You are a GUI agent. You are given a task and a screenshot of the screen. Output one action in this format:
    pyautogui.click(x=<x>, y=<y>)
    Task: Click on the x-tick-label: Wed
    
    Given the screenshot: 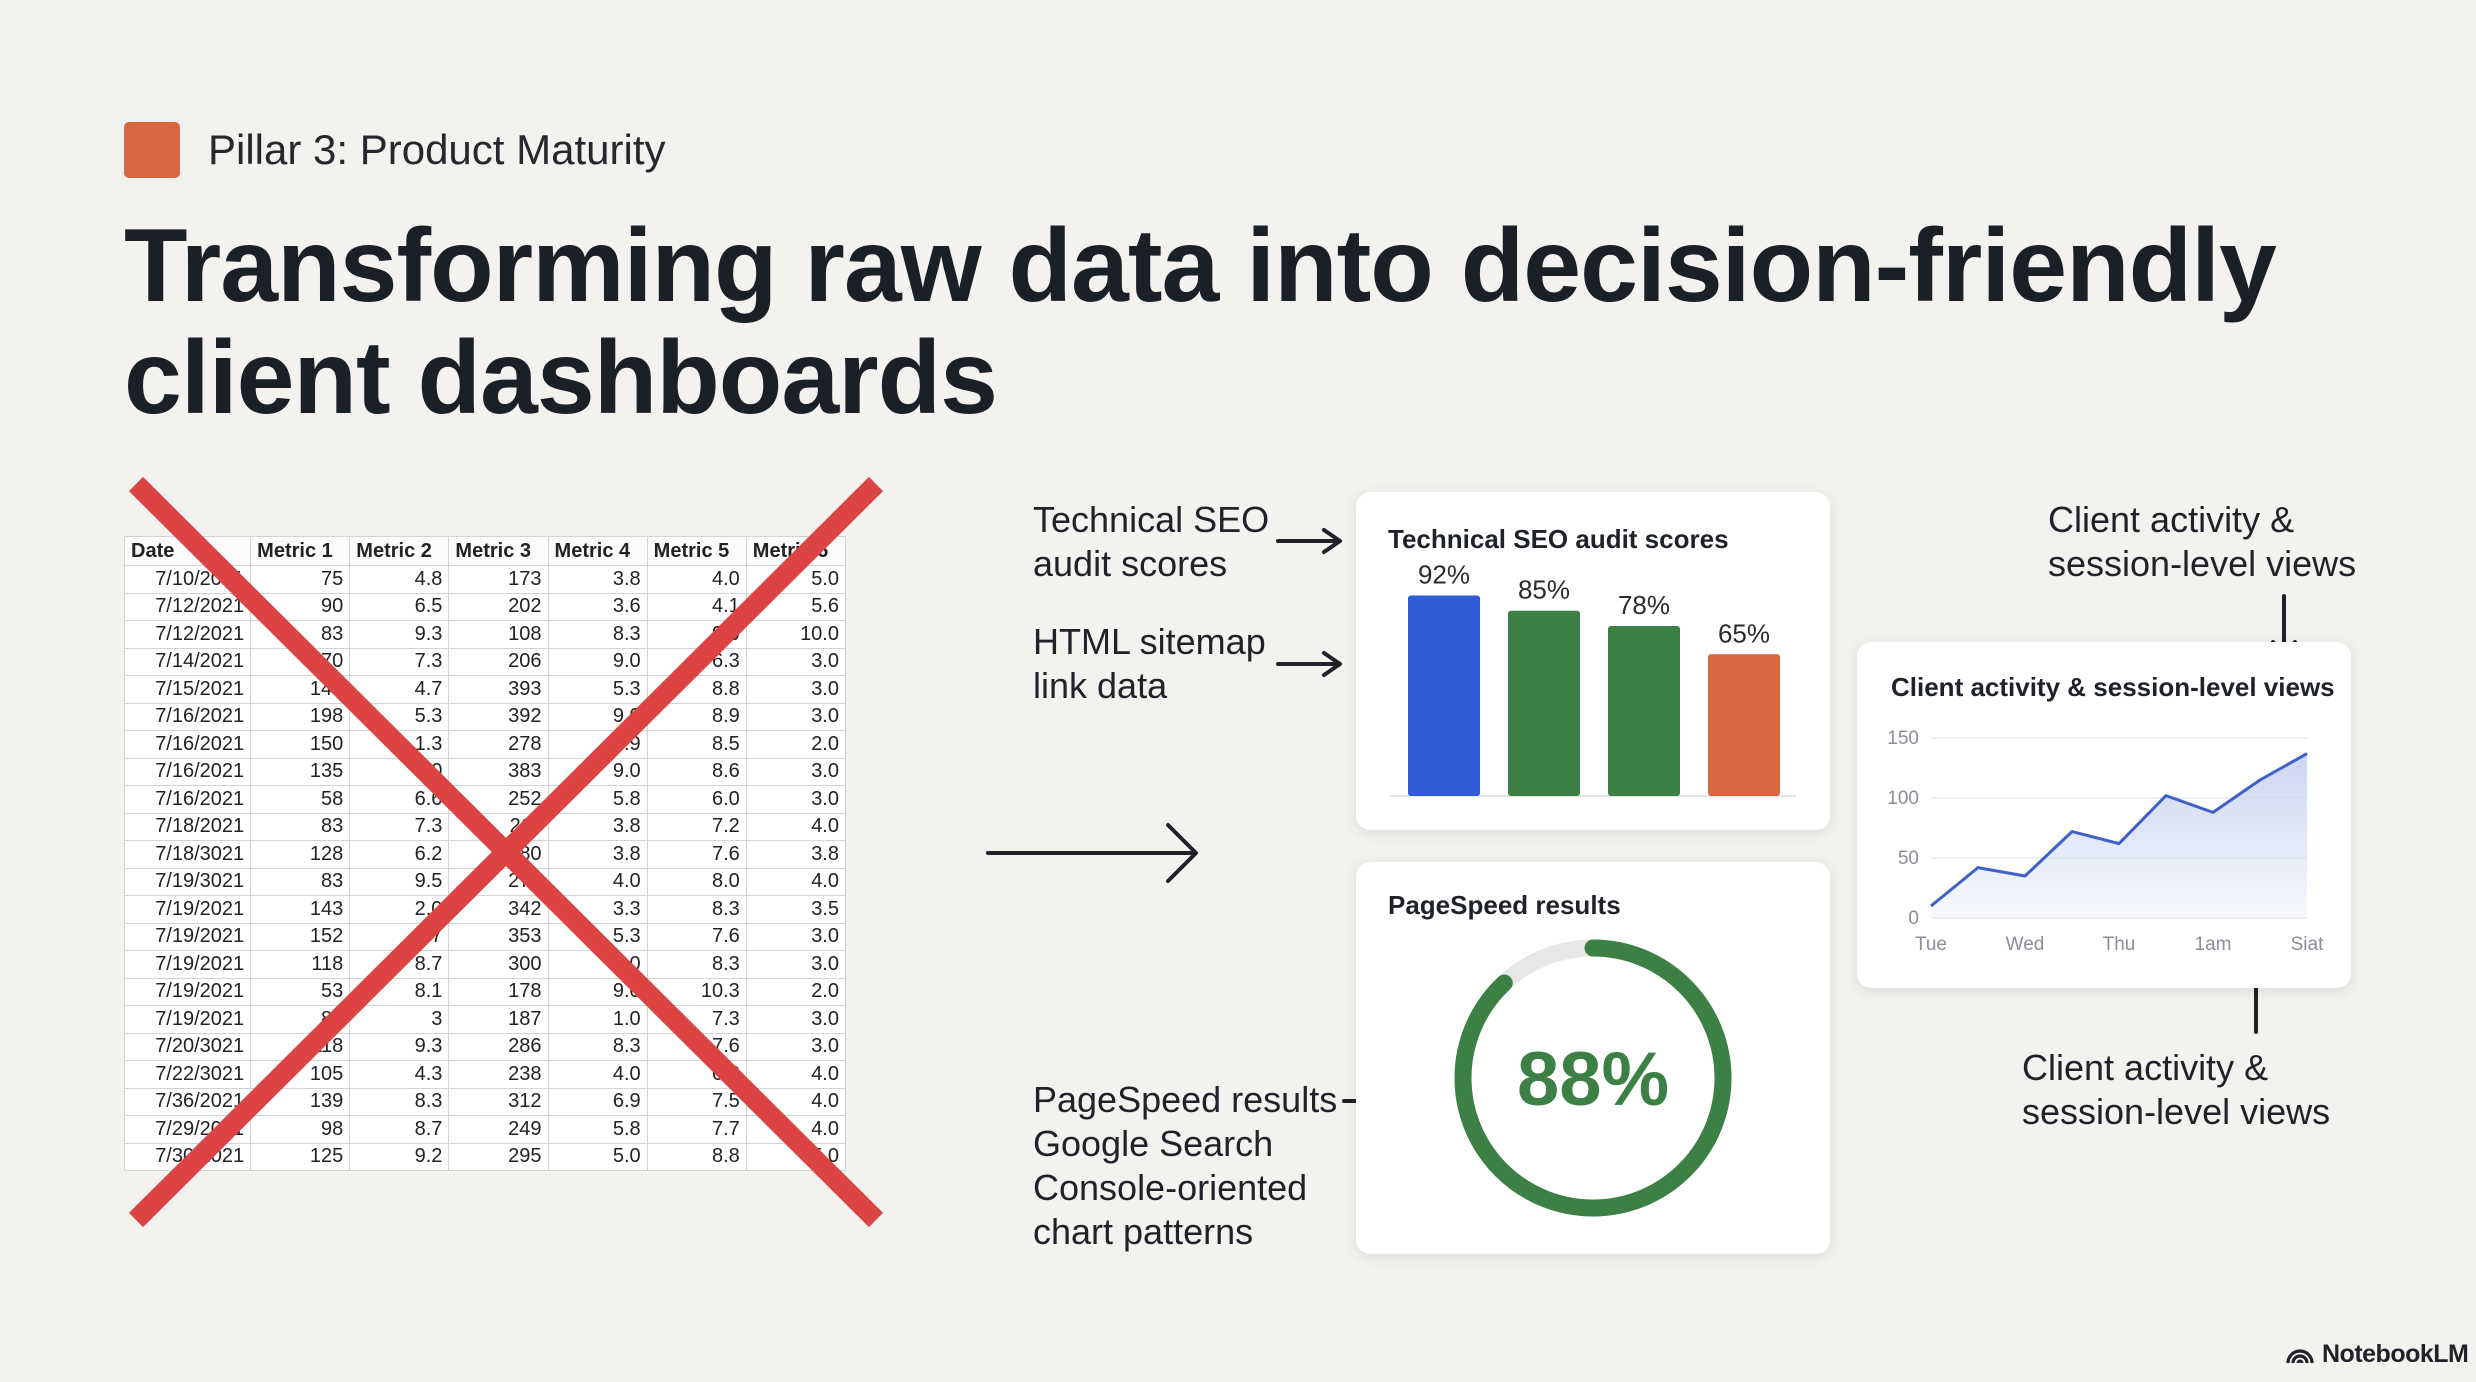 What is the action you would take?
    pyautogui.click(x=2025, y=944)
    